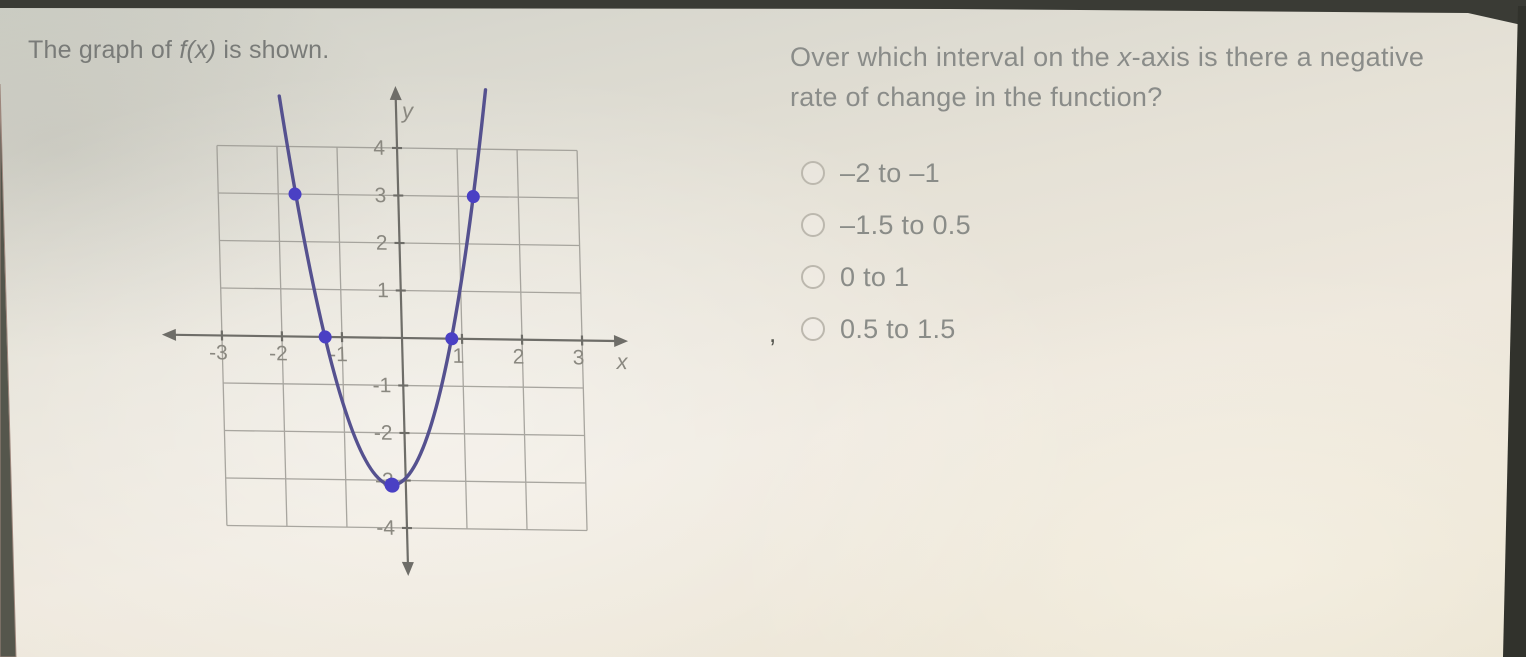 The height and width of the screenshot is (657, 1526). What do you see at coordinates (379, 148) in the screenshot?
I see `svg-text: 4` at bounding box center [379, 148].